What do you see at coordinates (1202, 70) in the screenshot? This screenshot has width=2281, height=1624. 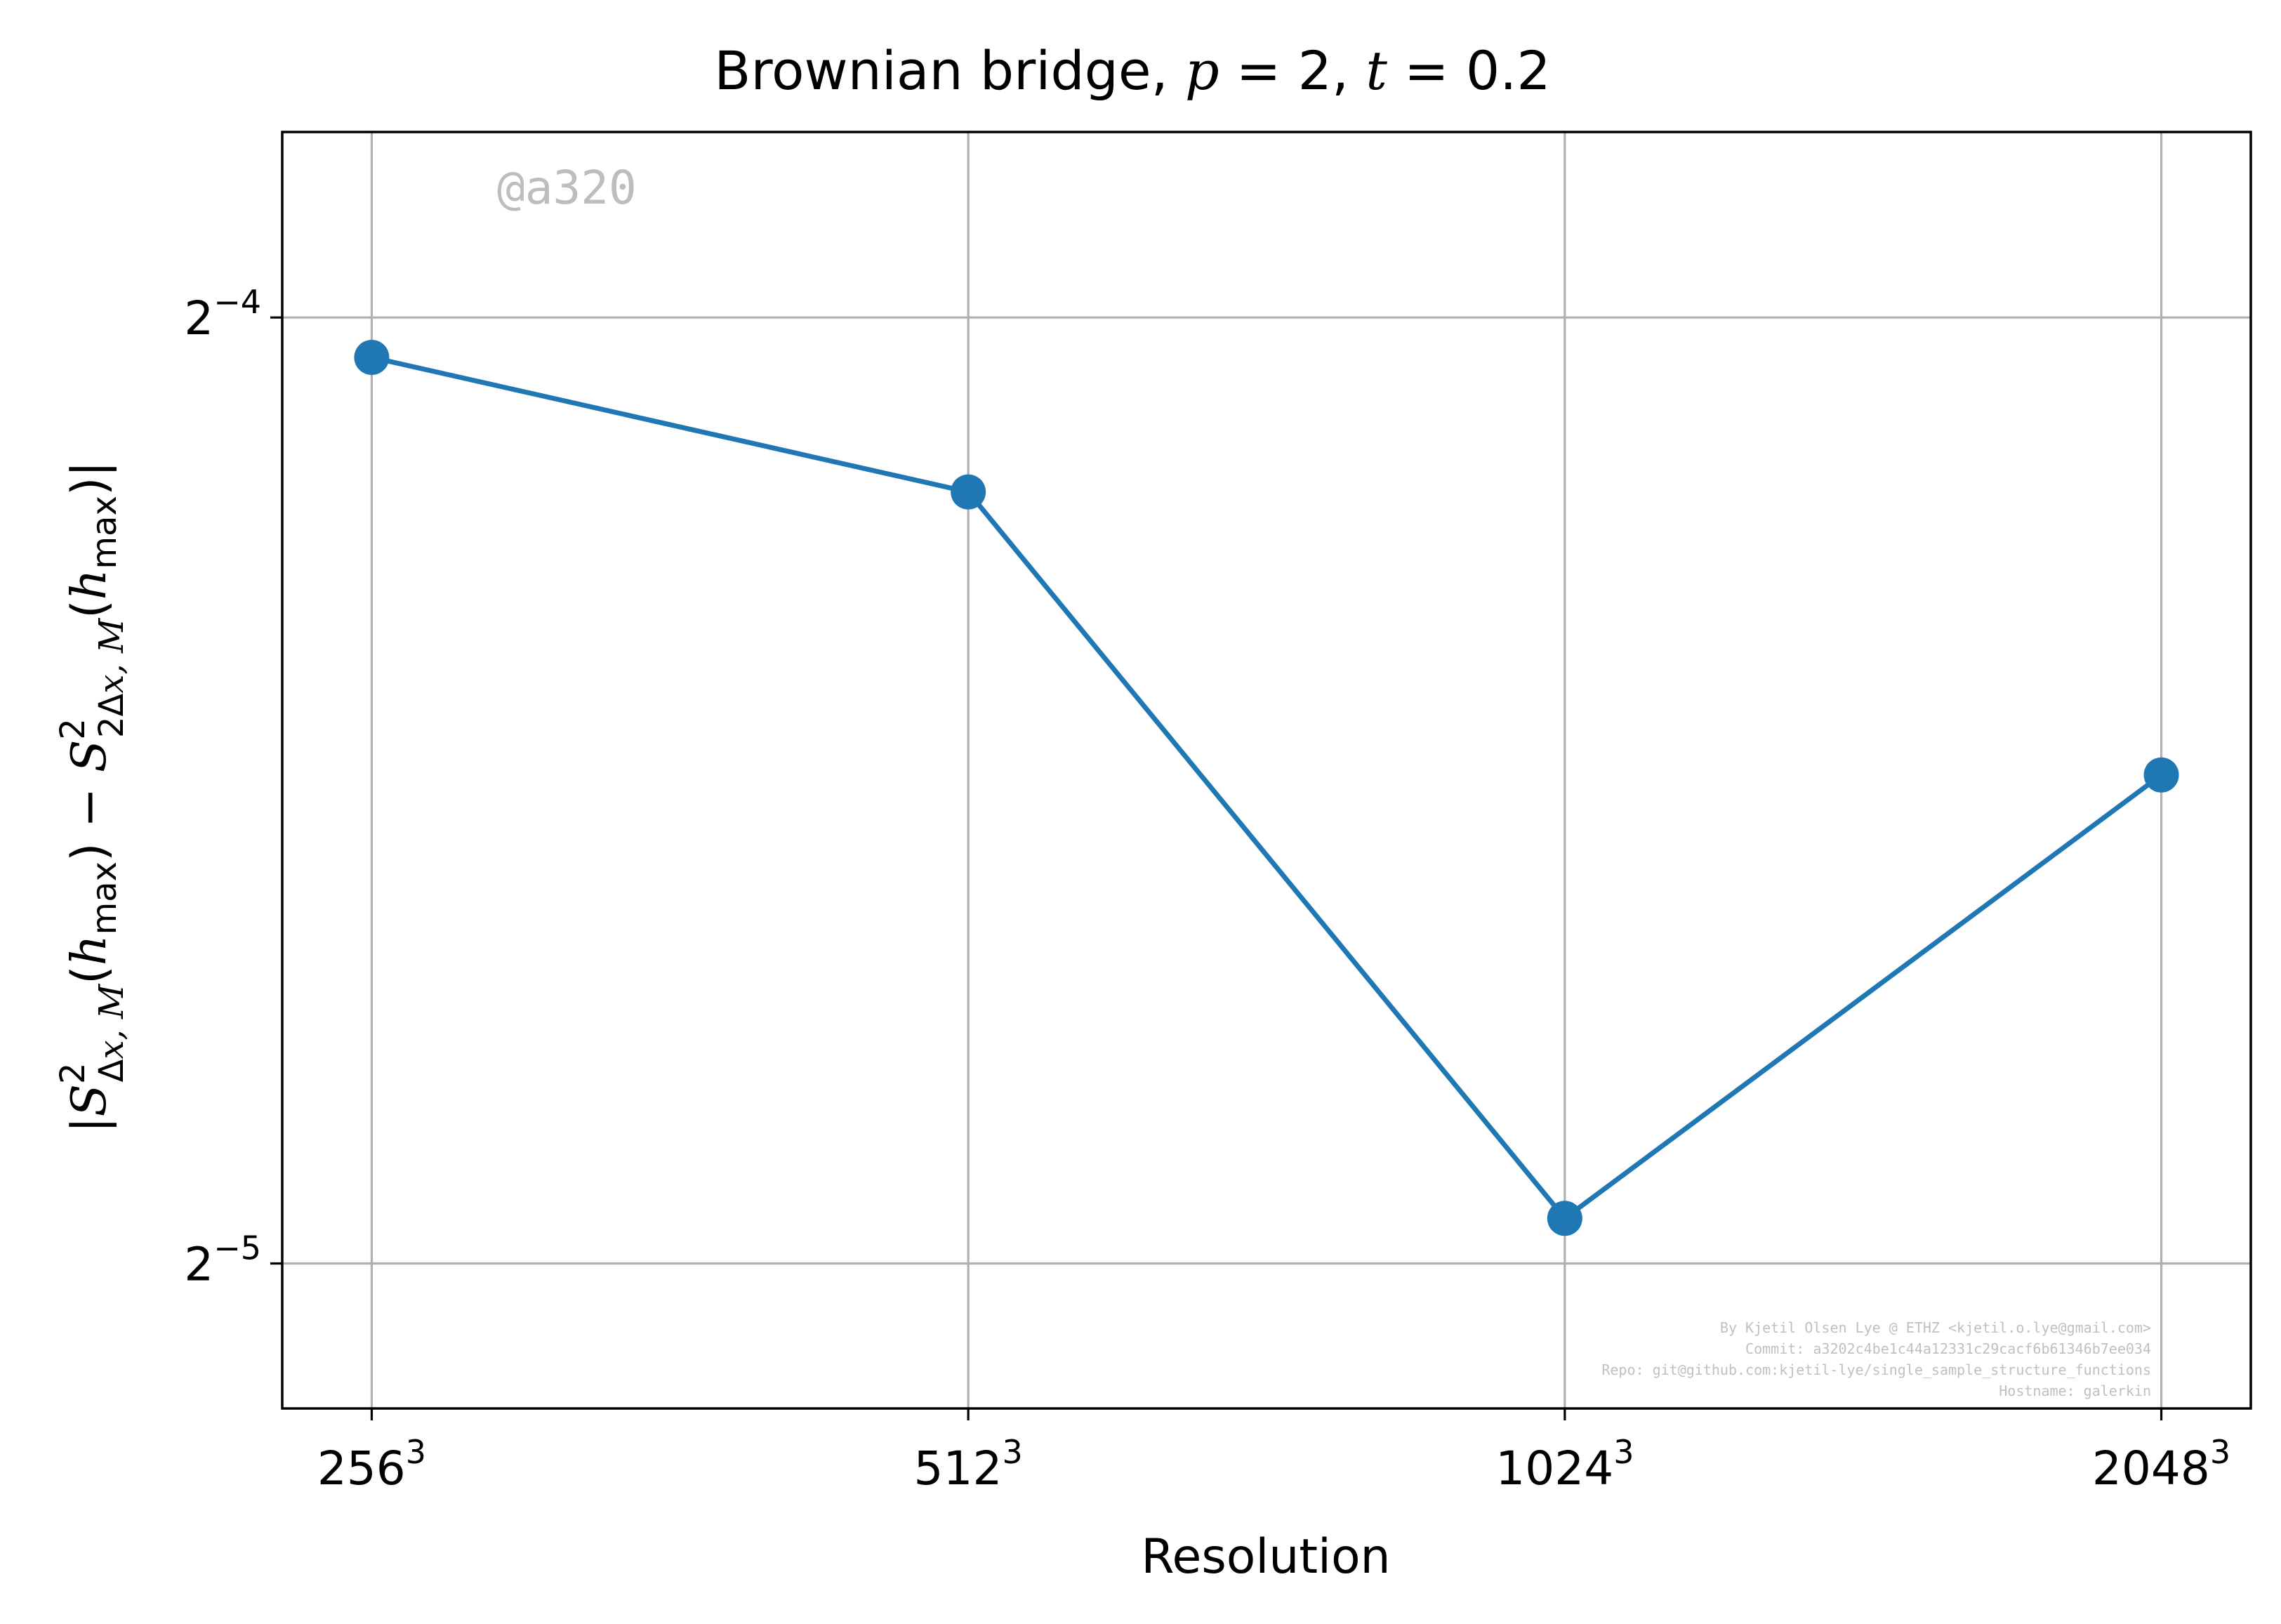 I see `title-p-variable: p` at bounding box center [1202, 70].